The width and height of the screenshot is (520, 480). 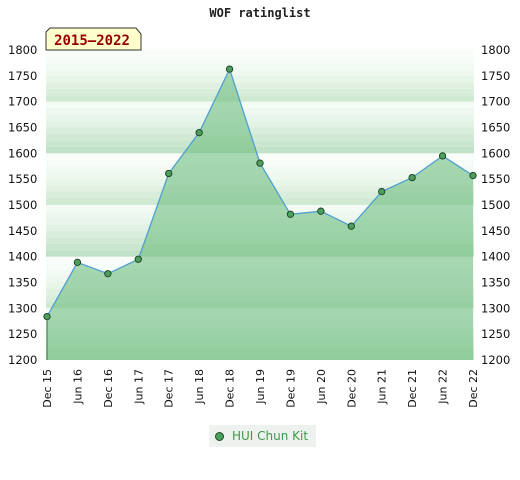 What do you see at coordinates (22, 308) in the screenshot?
I see `y-tick-left: 1300` at bounding box center [22, 308].